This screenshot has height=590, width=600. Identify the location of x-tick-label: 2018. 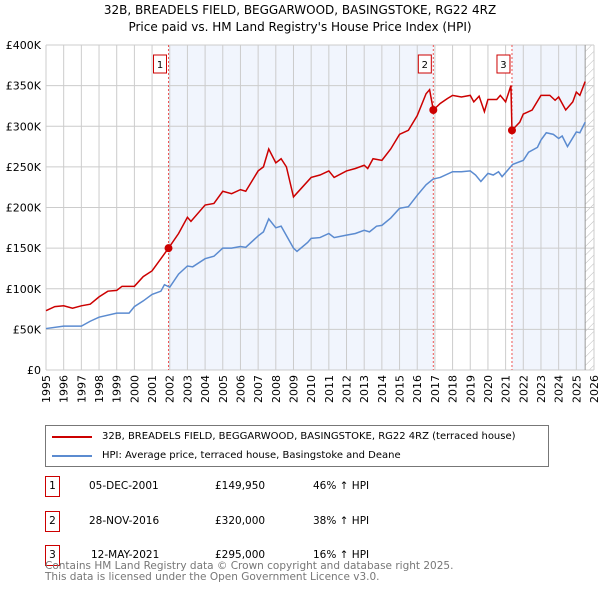
(453, 389).